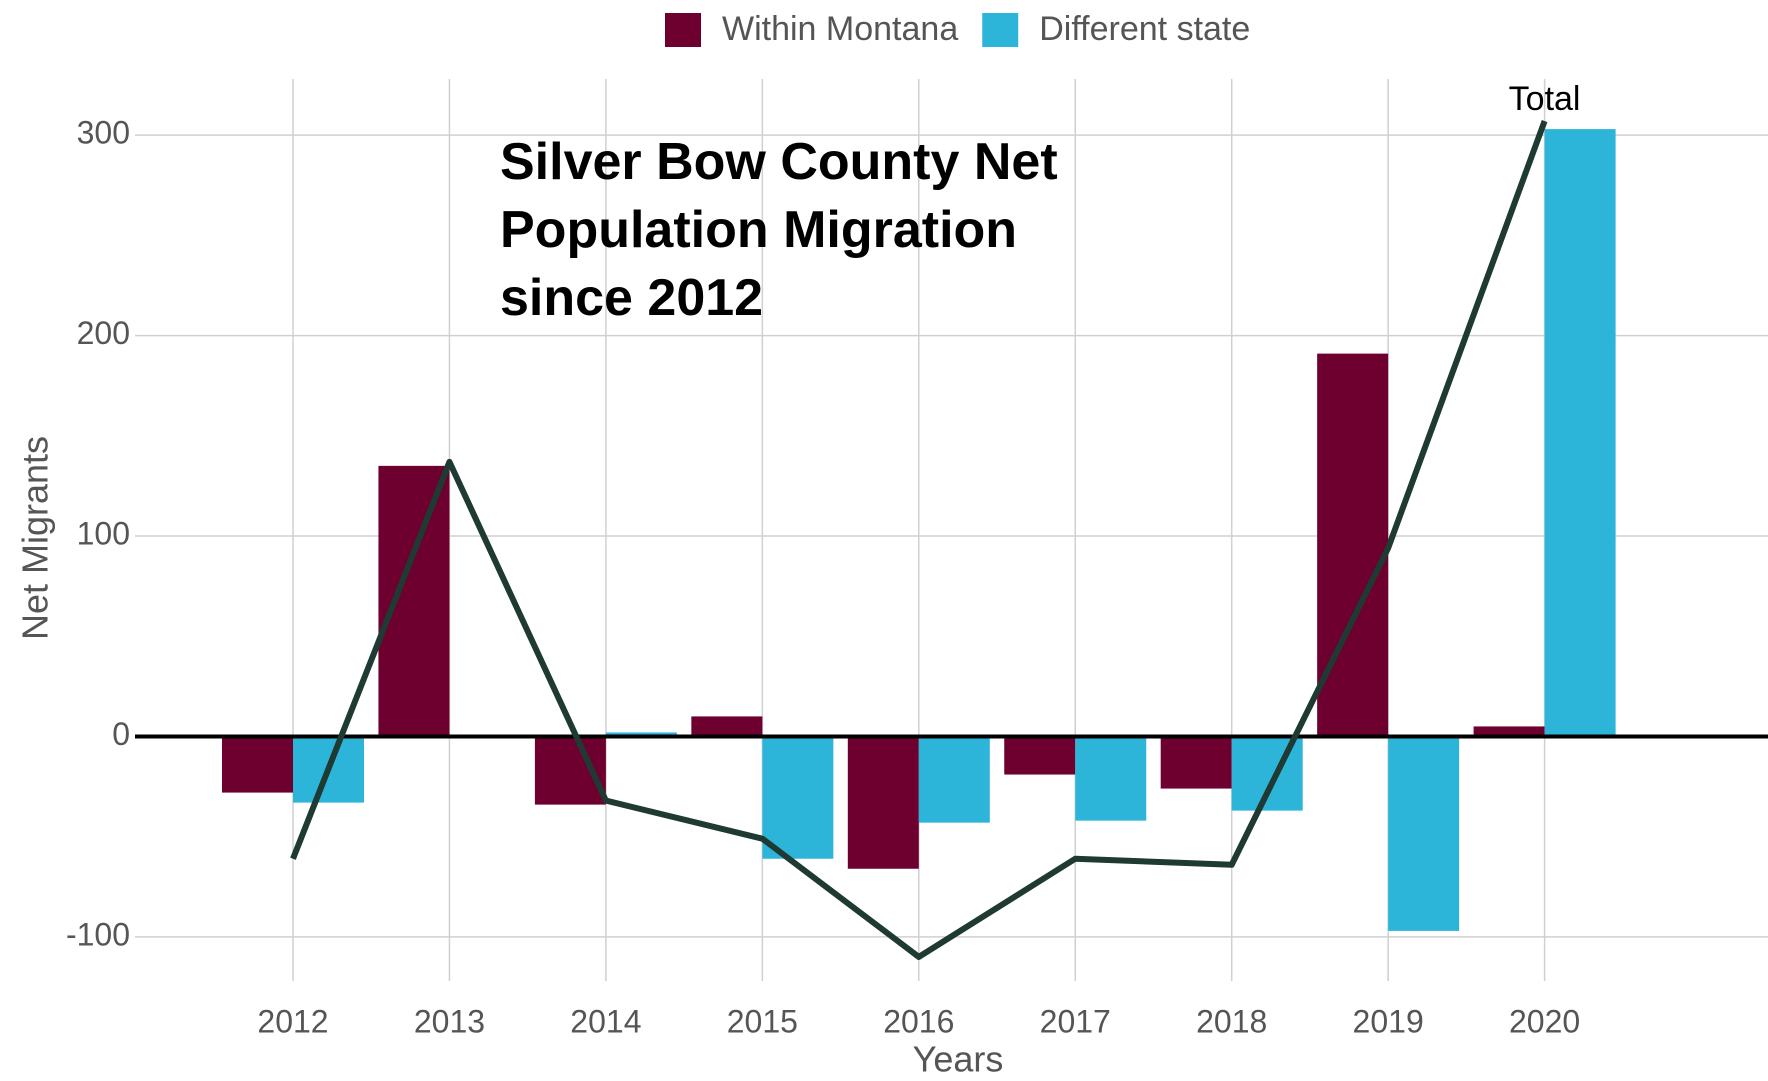 The image size is (1768, 1081). Describe the element at coordinates (918, 1021) in the screenshot. I see `x-tick-label: 2016` at that location.